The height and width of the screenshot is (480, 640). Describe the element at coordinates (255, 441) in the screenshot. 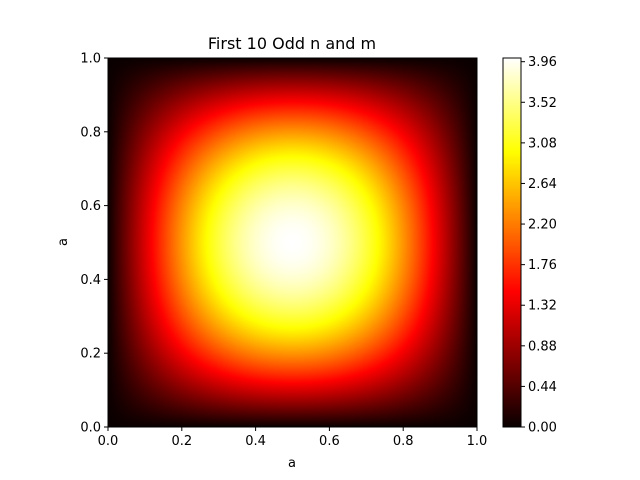

I see `x-tick-label: 0.4` at that location.